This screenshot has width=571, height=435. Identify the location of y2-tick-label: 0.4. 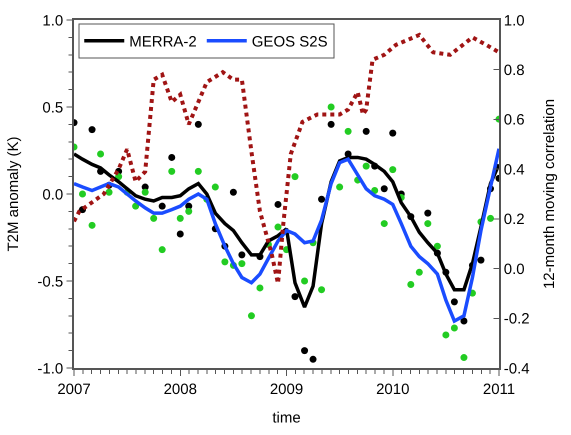
(514, 169).